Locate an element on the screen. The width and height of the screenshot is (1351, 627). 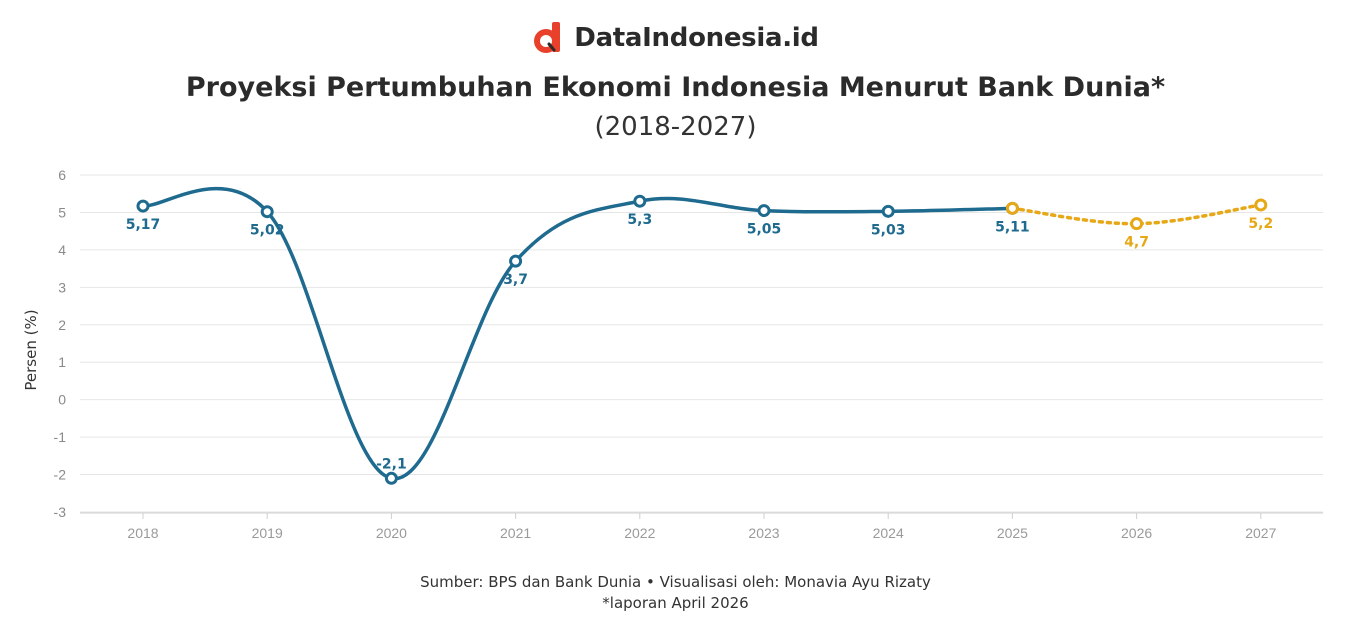
data-label: 5,11 is located at coordinates (1012, 227).